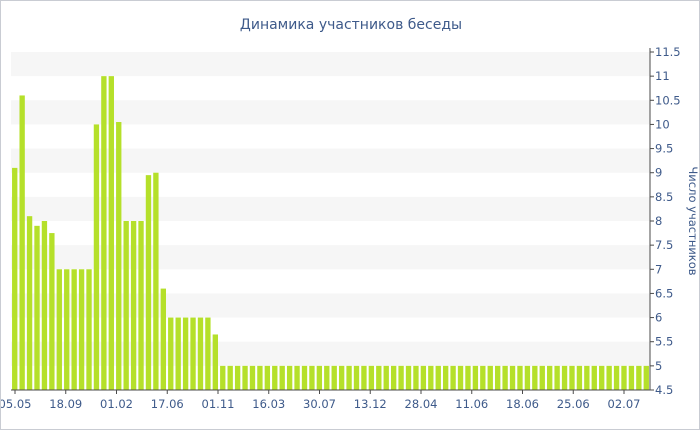 This screenshot has width=700, height=430. Describe the element at coordinates (664, 197) in the screenshot. I see `y-tick-label: 8.5` at that location.